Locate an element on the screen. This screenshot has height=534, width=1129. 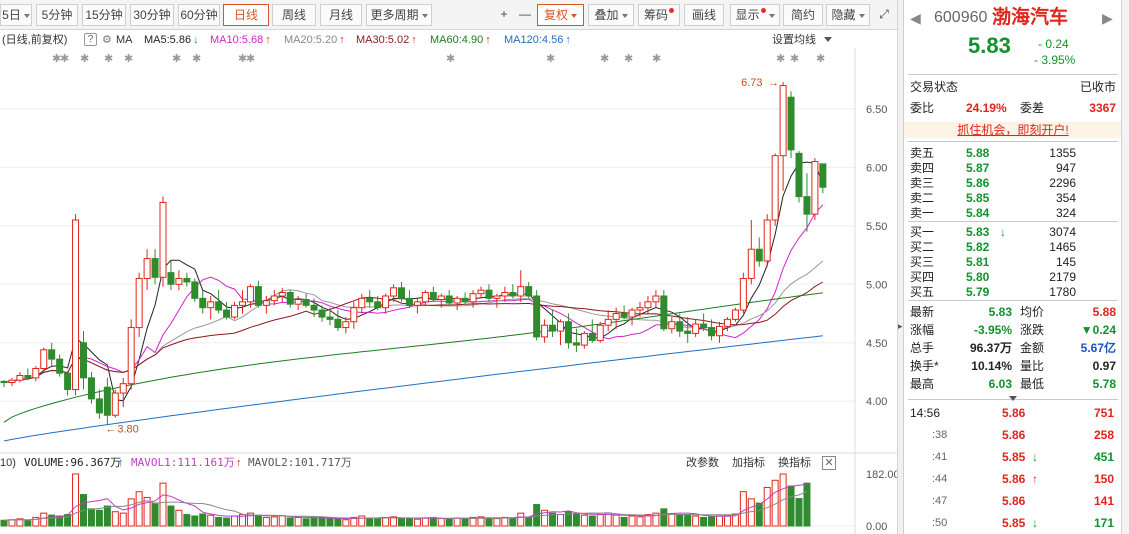
period-button-0: 5日 is located at coordinates (16, 15).